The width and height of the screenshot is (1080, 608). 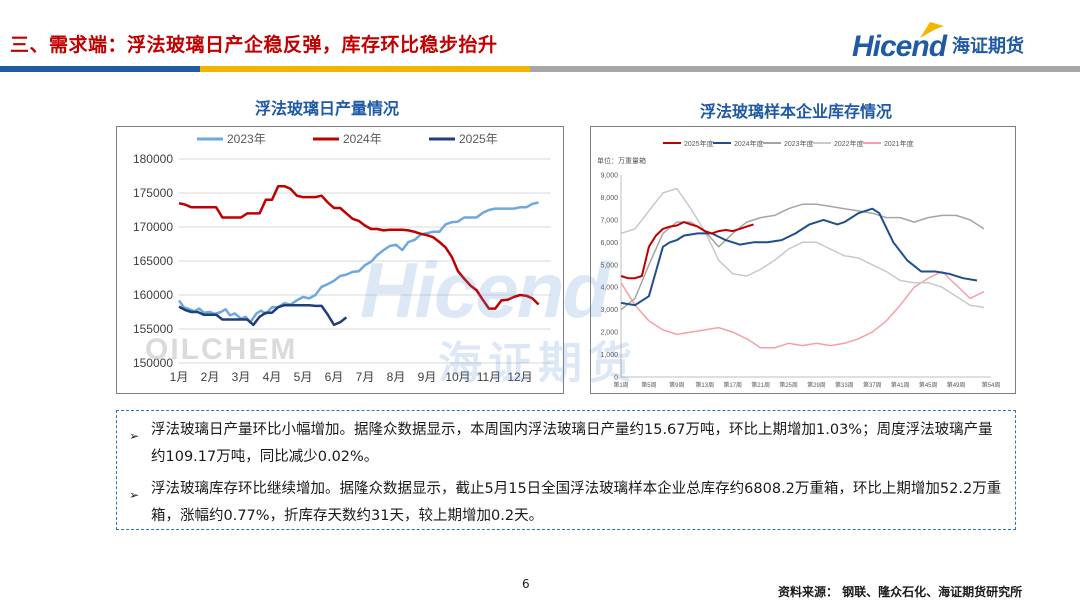 What do you see at coordinates (621, 160) in the screenshot?
I see `unit-label: 单位：万重量箱` at bounding box center [621, 160].